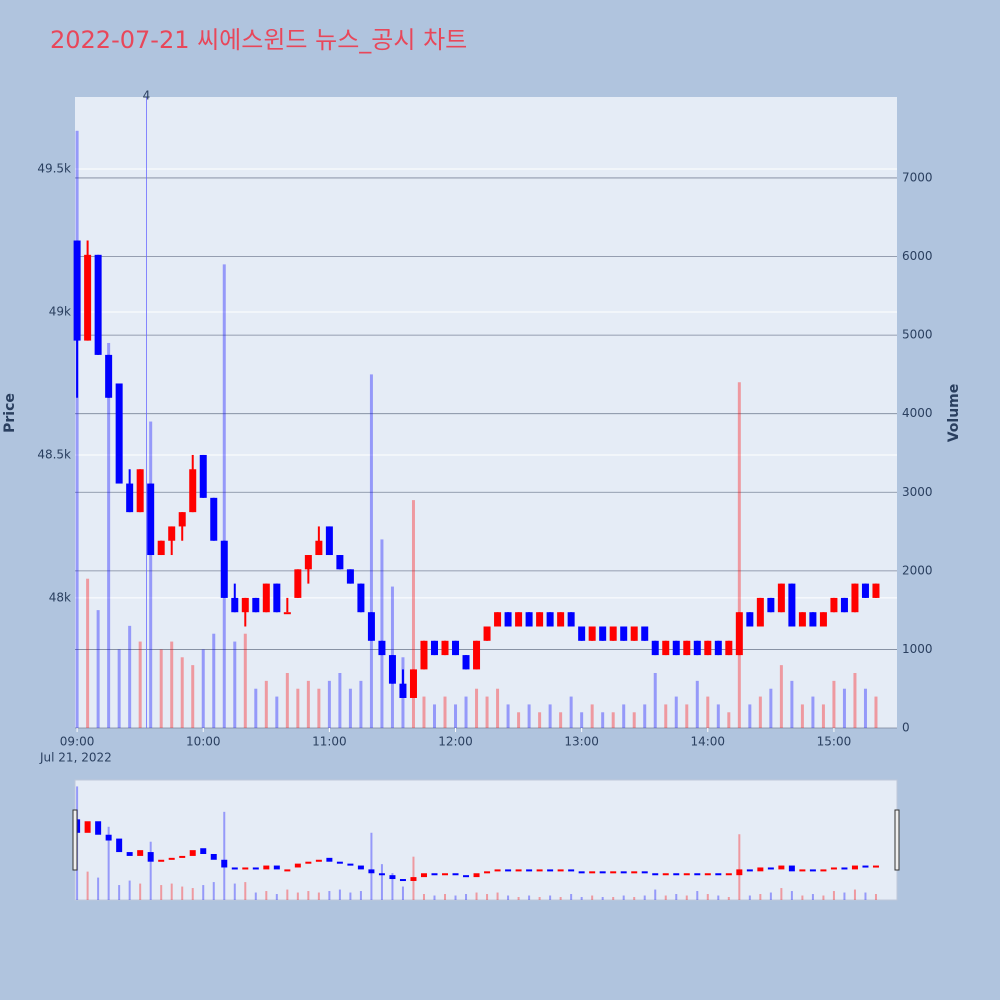 The height and width of the screenshot is (1000, 1000). I want to click on x-tick-label: 13:00, so click(581, 742).